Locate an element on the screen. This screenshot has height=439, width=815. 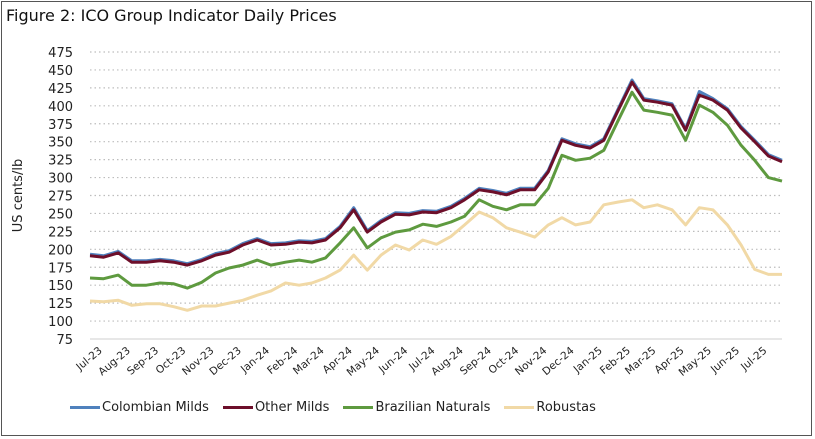
x-tick-label: Jun-24 is located at coordinates (393, 361).